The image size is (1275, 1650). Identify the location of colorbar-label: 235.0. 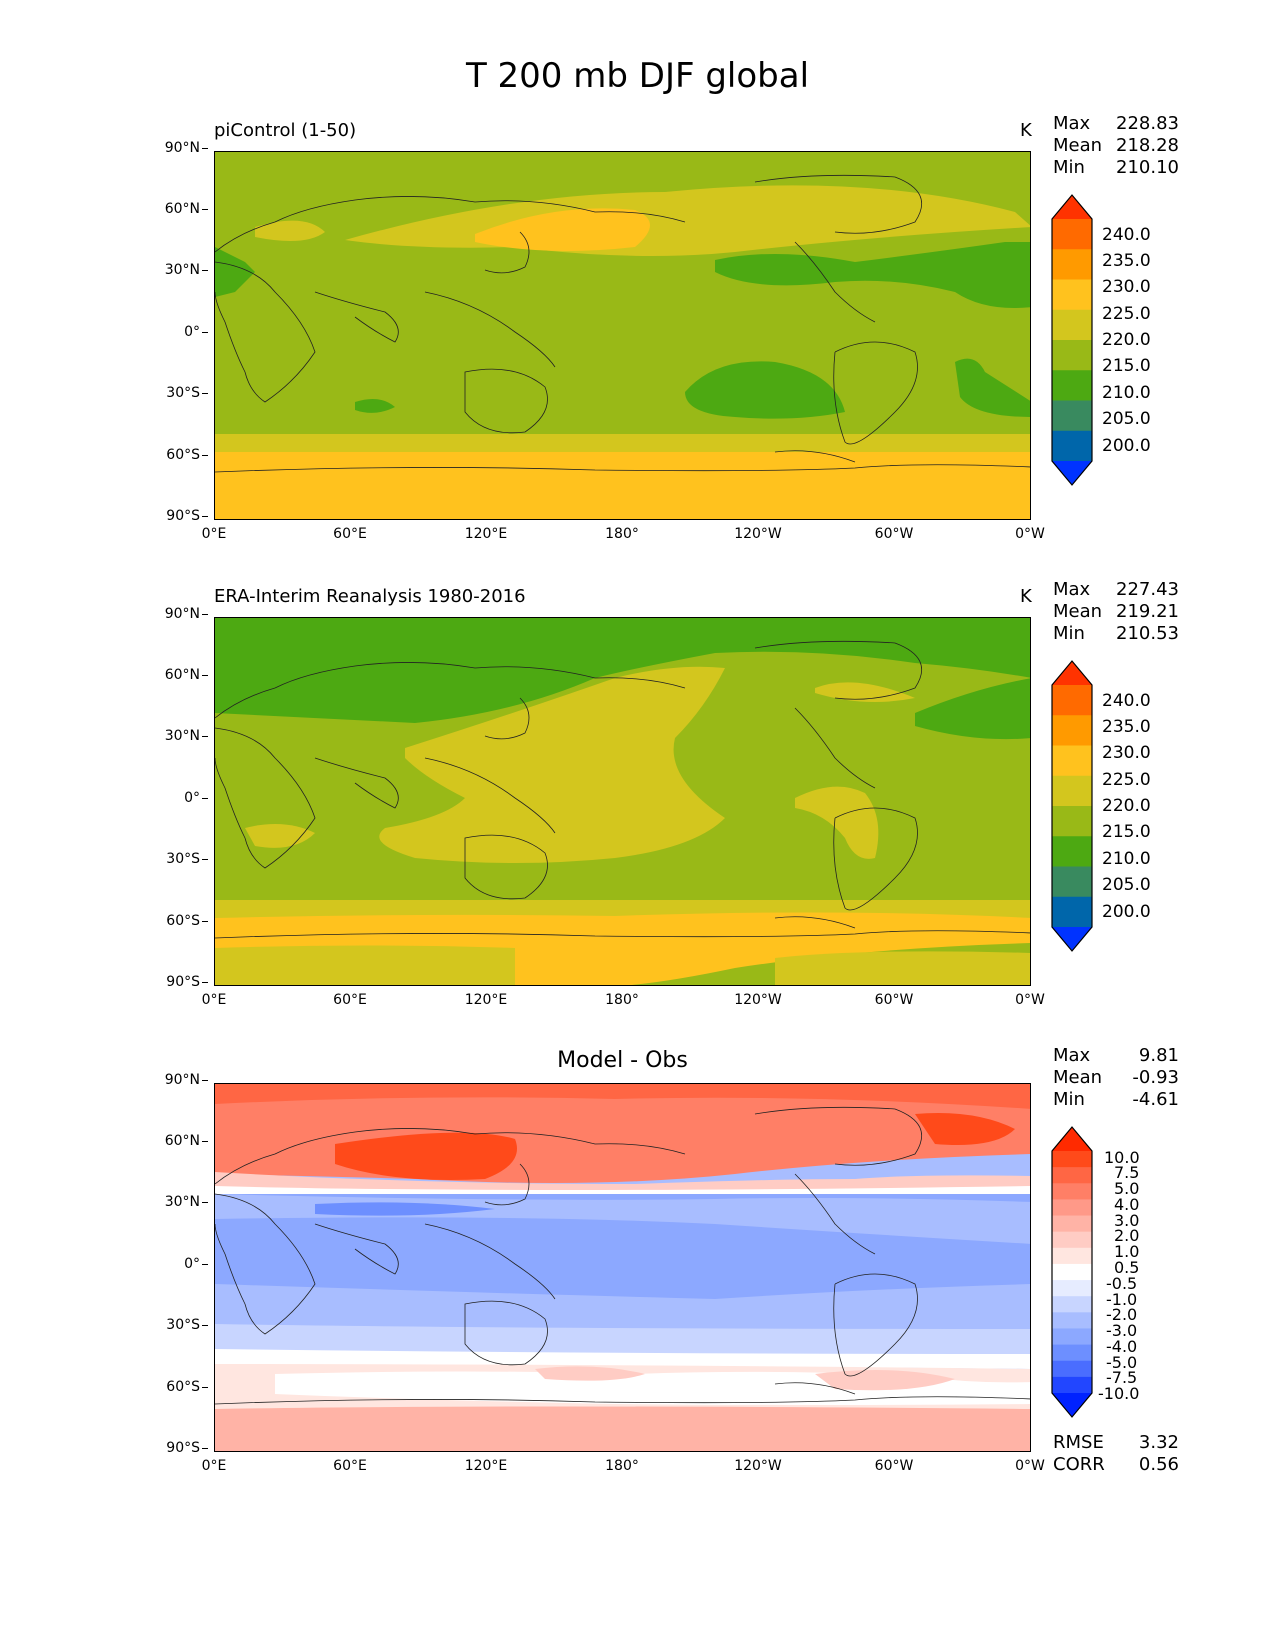
(1126, 727).